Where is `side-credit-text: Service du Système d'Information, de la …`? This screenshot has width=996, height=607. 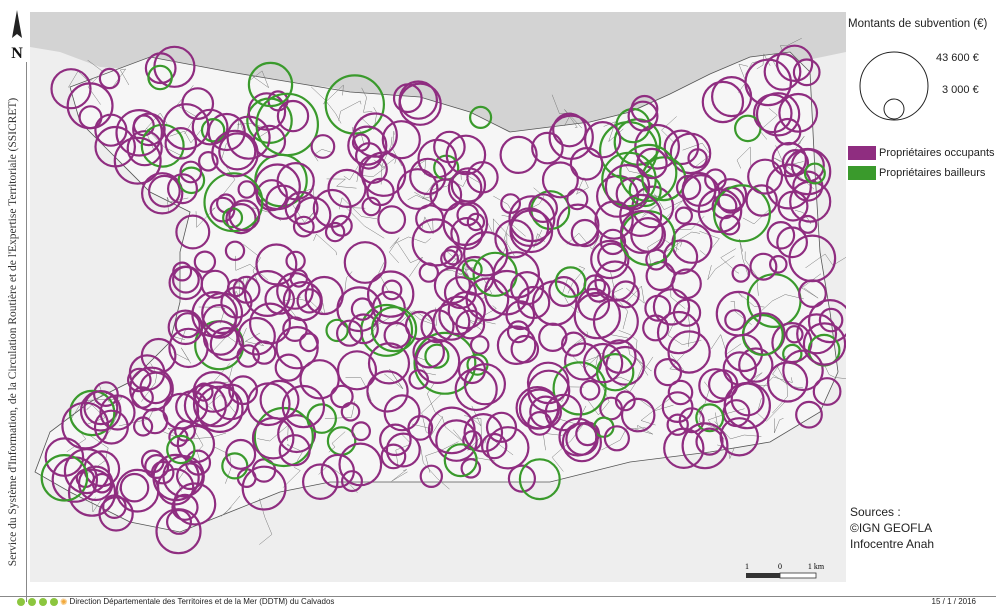
side-credit-text: Service du Système d'Information, de la … is located at coordinates (13, 332).